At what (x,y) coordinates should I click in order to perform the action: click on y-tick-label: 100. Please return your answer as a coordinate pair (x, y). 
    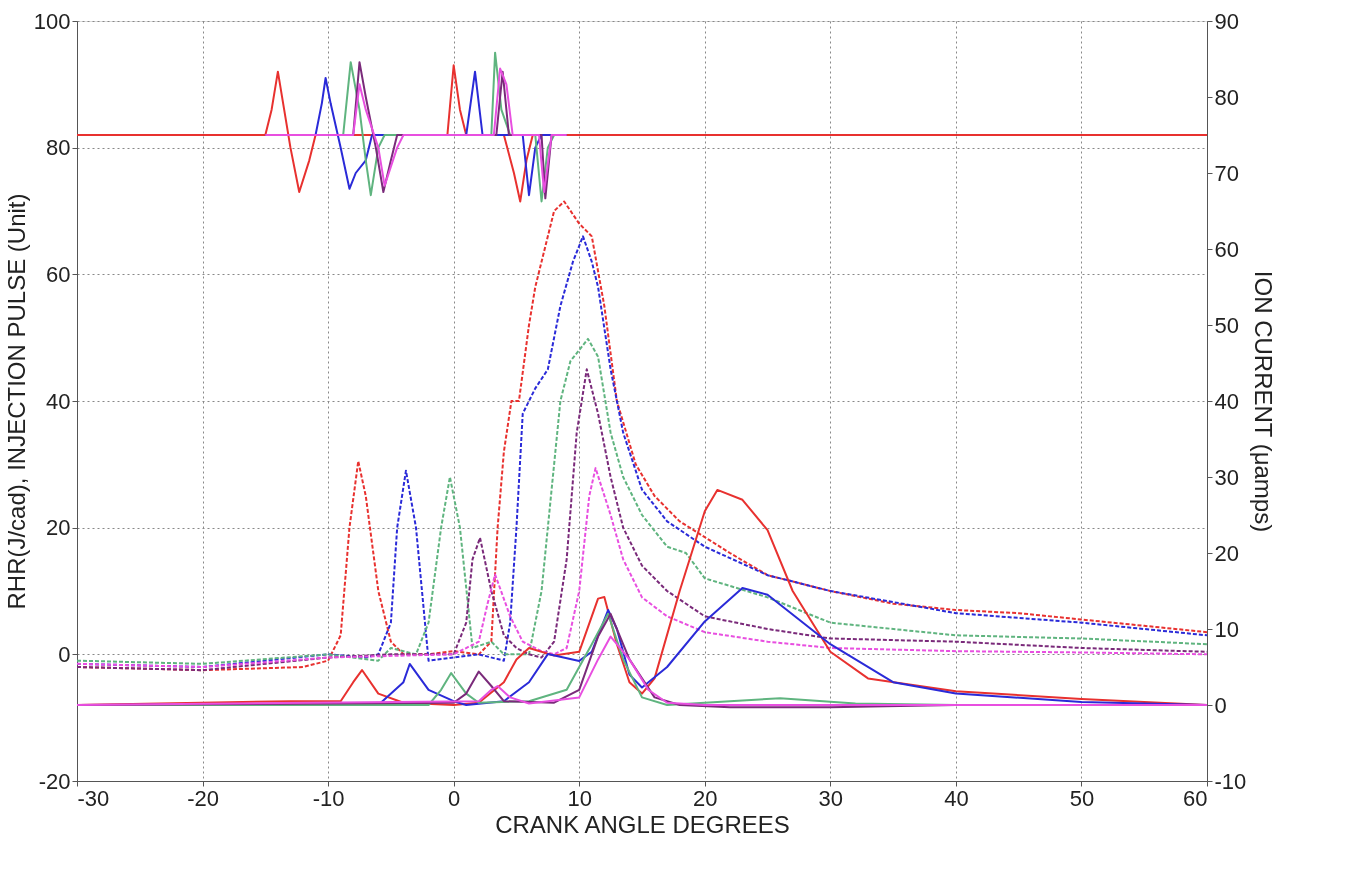
    Looking at the image, I should click on (52, 21).